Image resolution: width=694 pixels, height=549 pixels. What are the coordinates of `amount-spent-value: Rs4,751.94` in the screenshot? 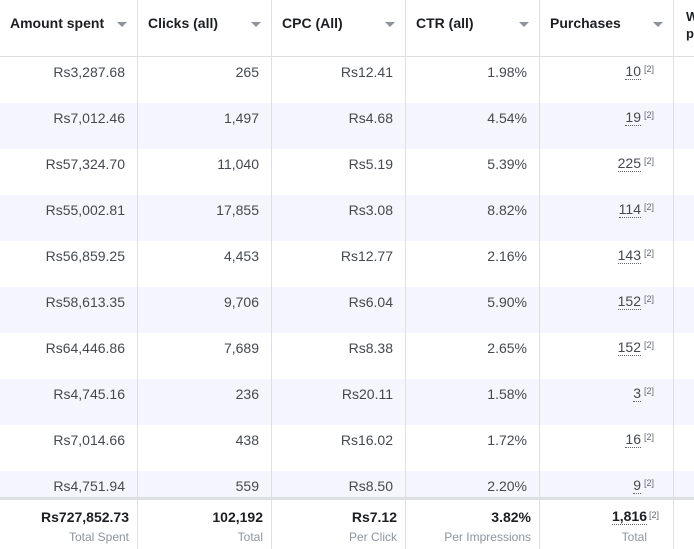 It's located at (89, 486).